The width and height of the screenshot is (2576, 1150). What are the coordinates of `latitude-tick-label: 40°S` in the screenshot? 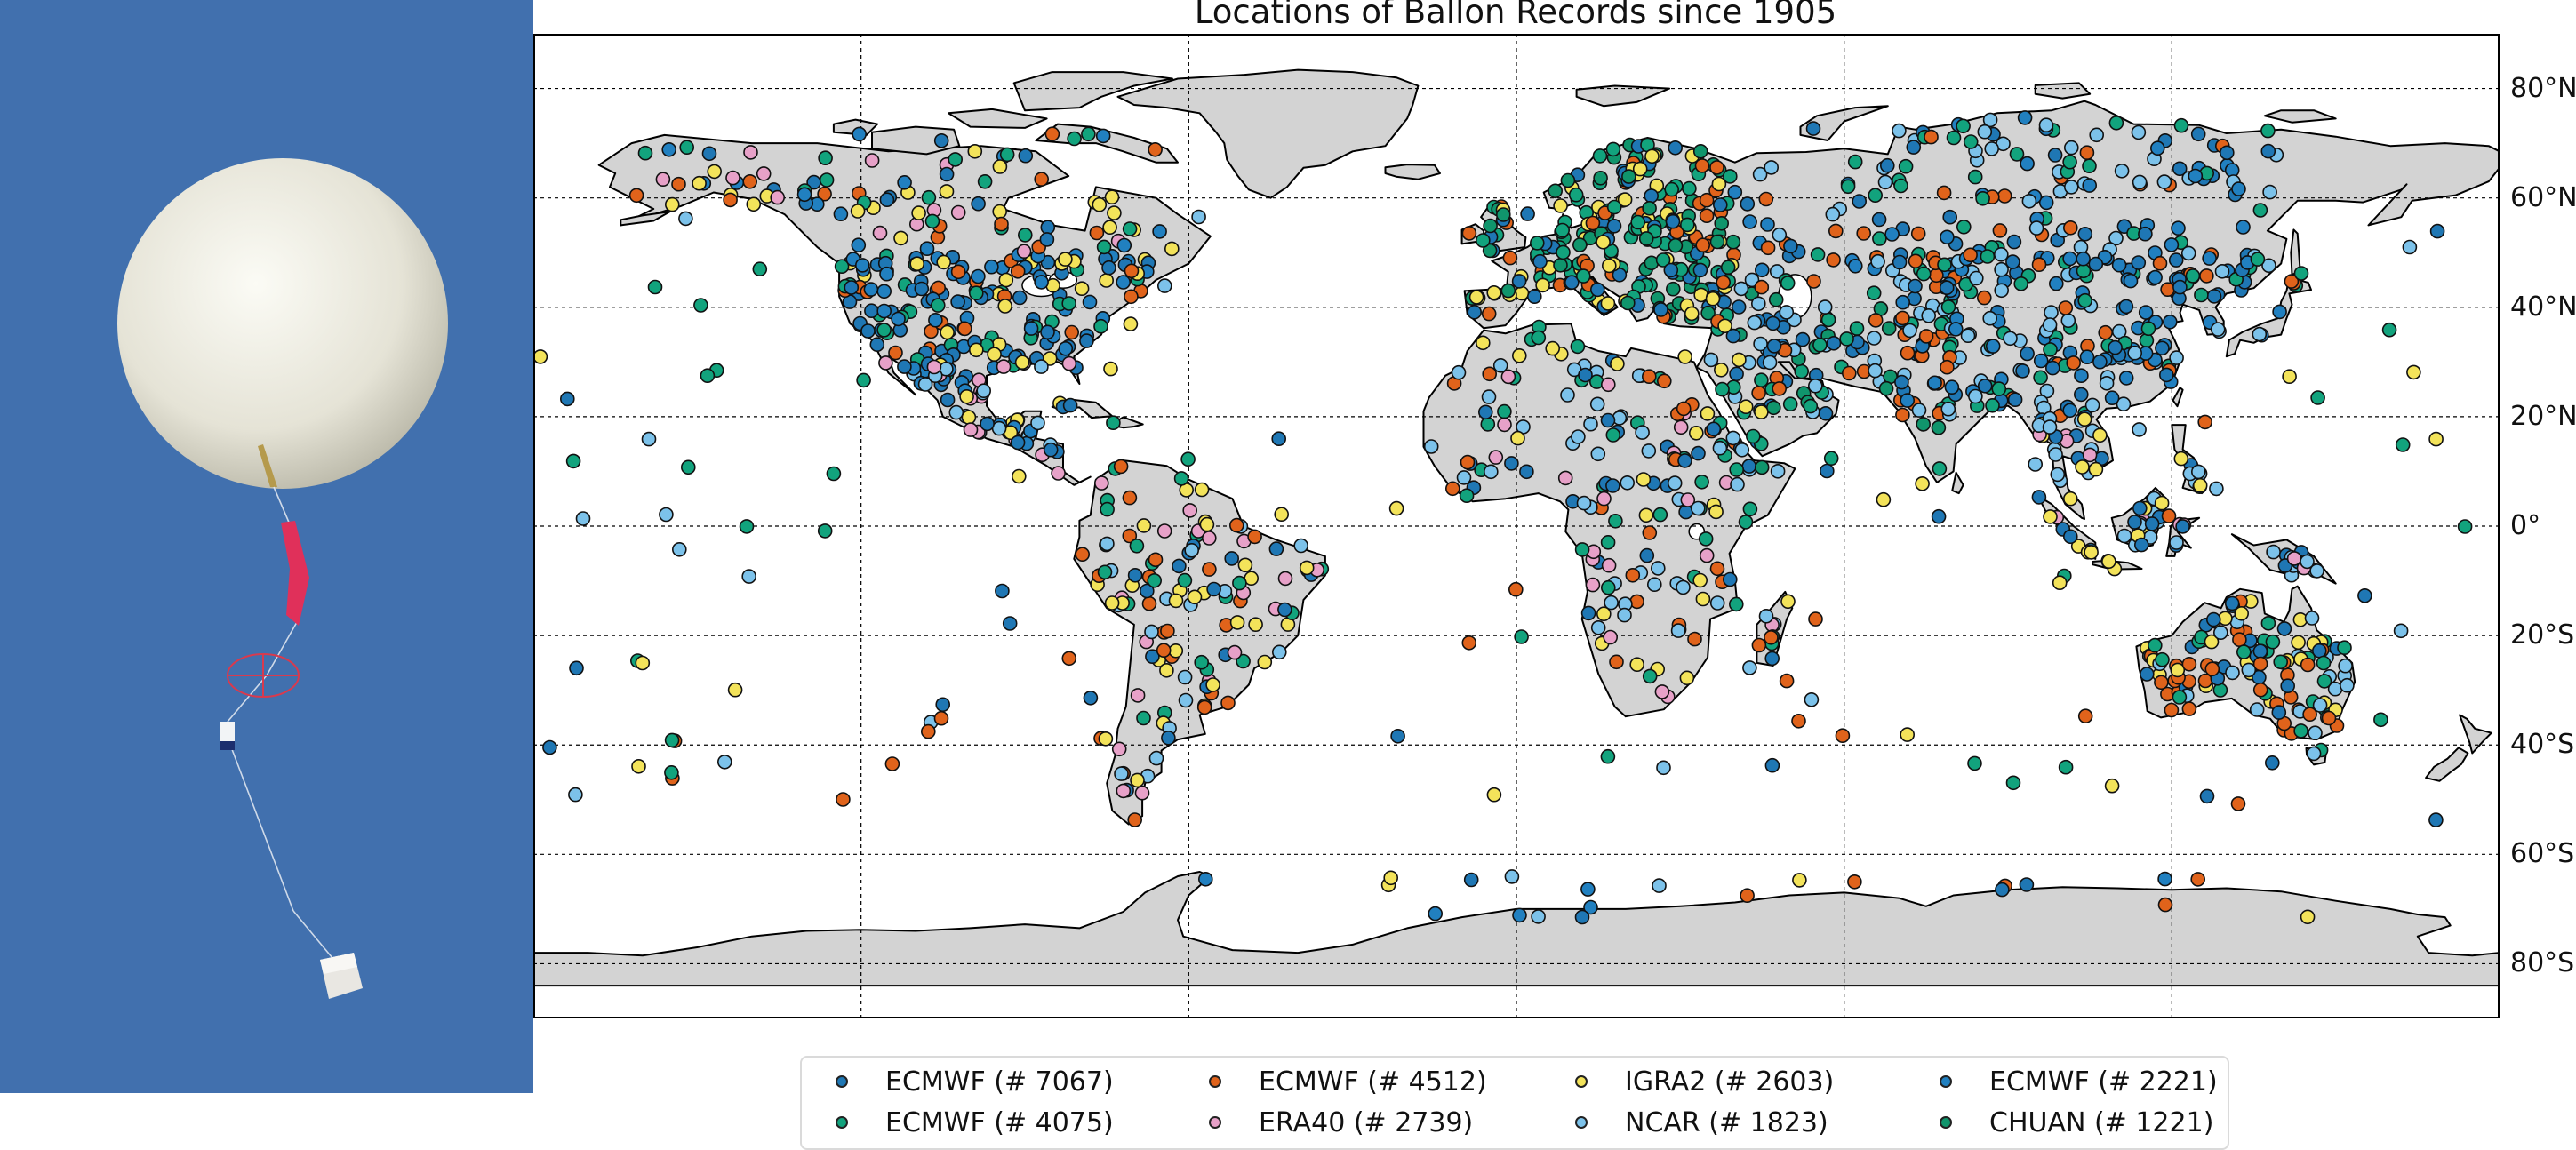 It's located at (2542, 745).